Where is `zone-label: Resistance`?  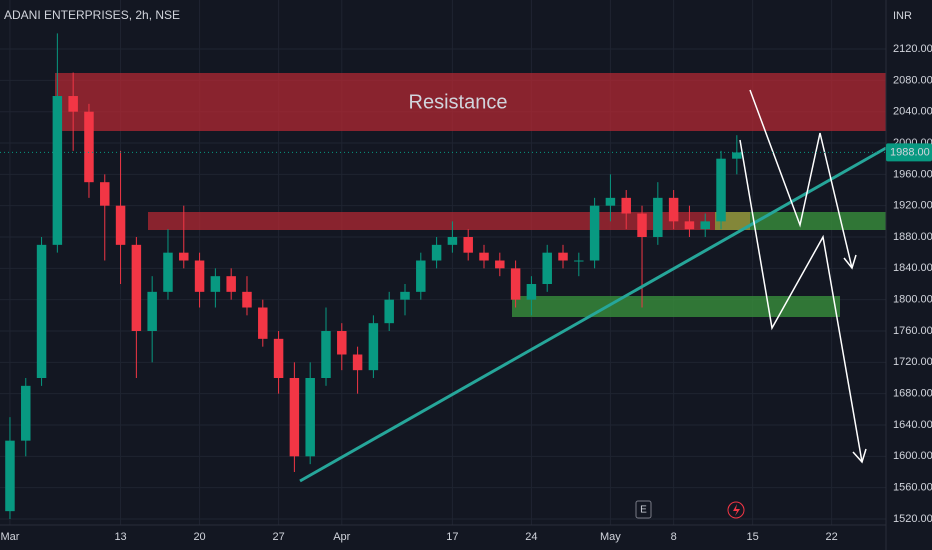 zone-label: Resistance is located at coordinates (458, 102).